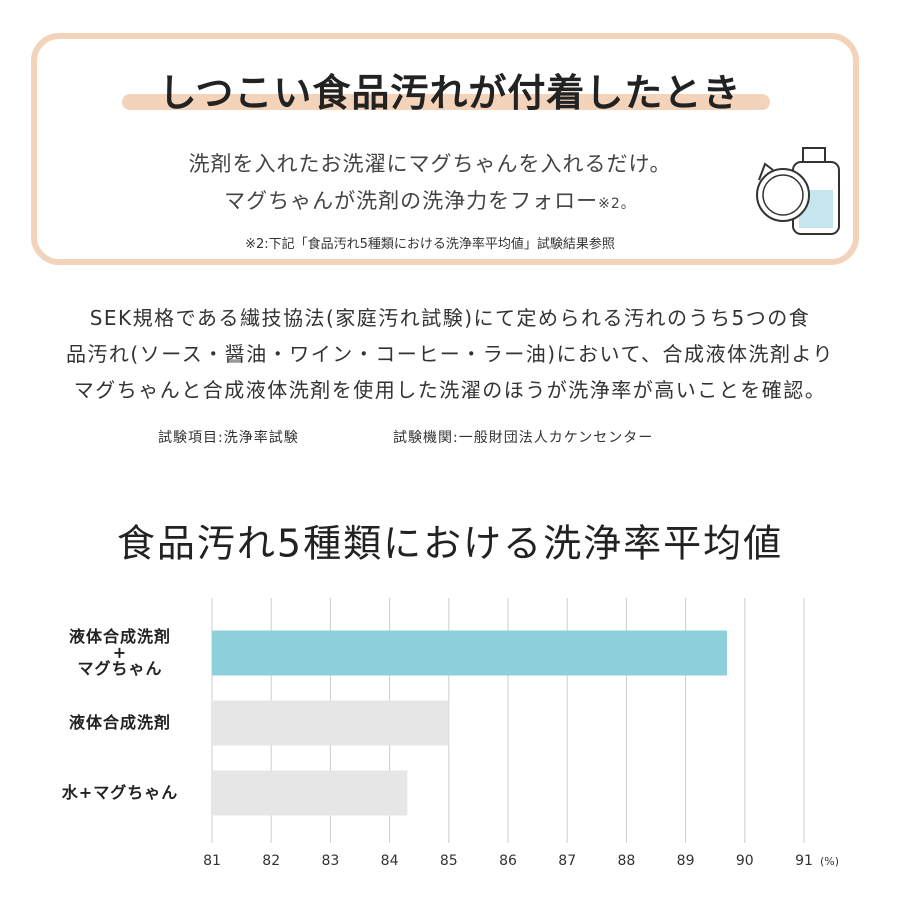  I want to click on title-highlight, so click(446, 102).